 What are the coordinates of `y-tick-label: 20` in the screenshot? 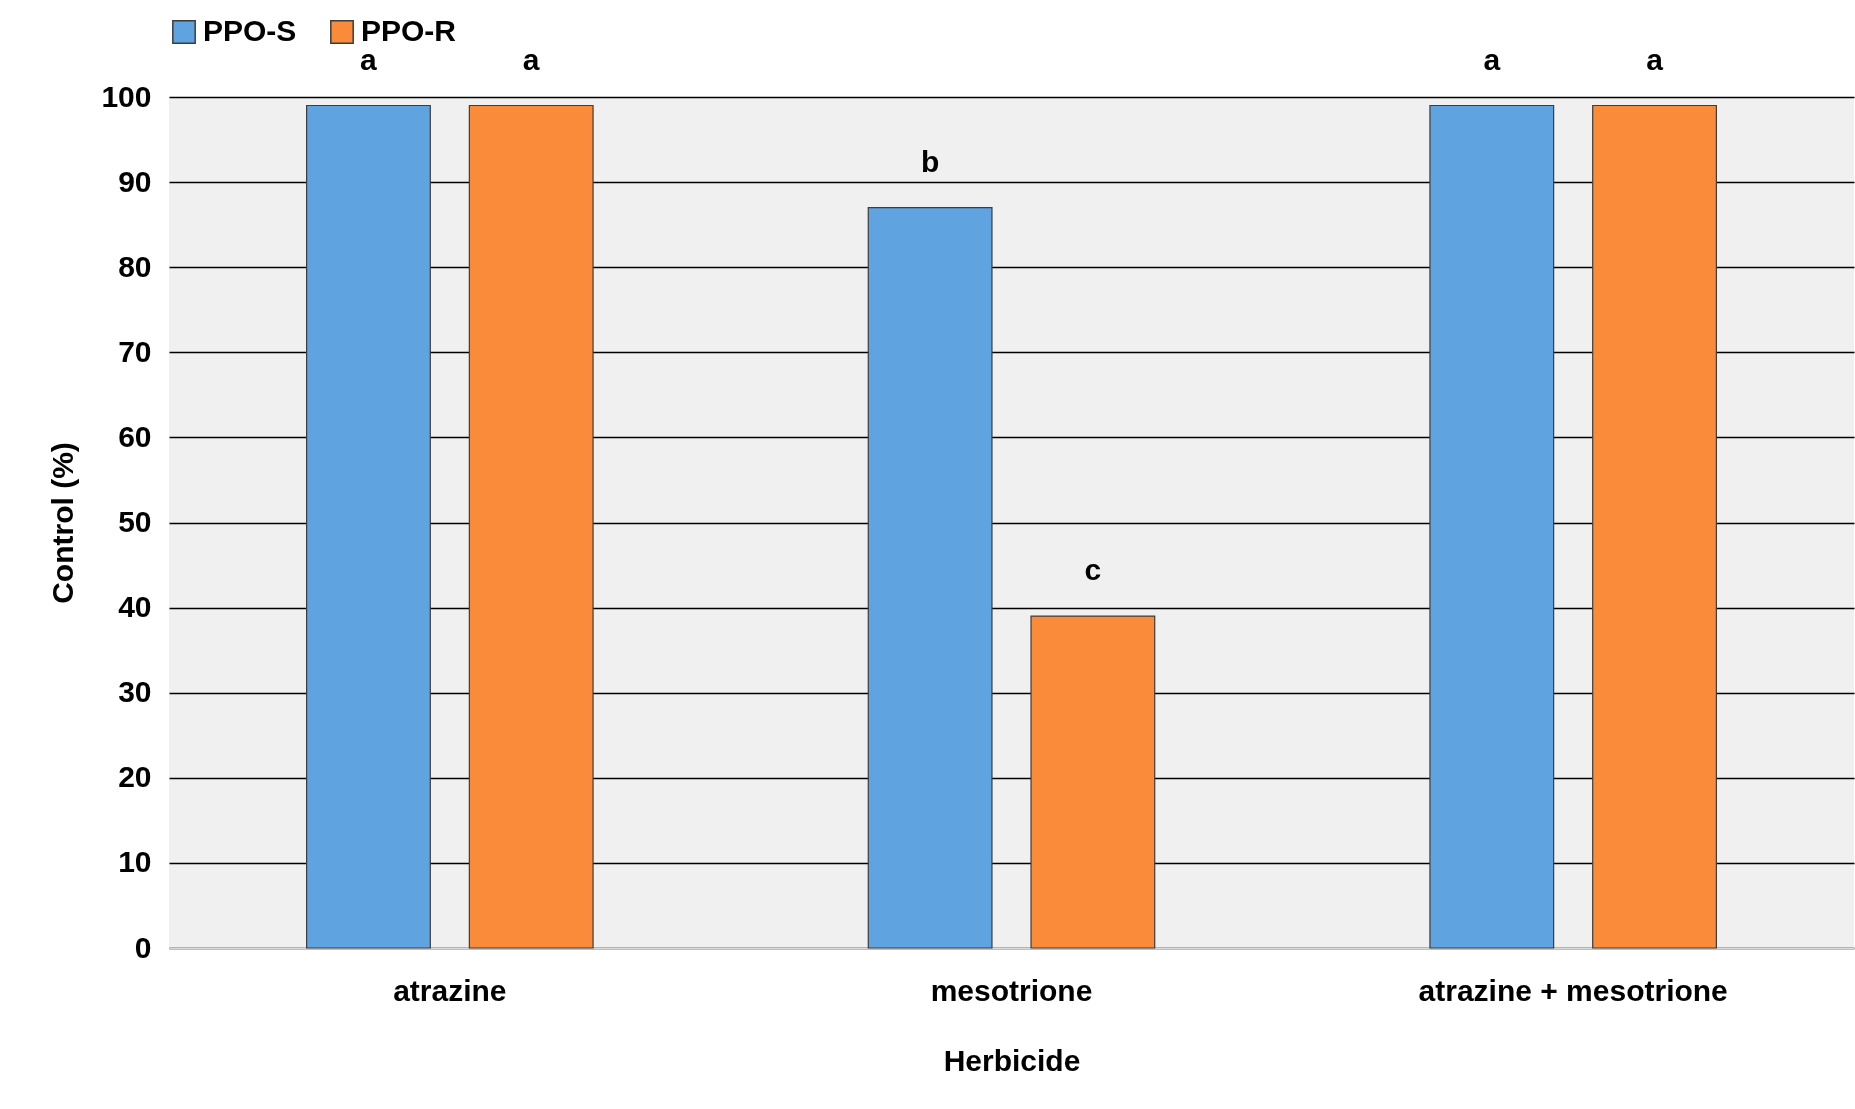 It's located at (135, 777).